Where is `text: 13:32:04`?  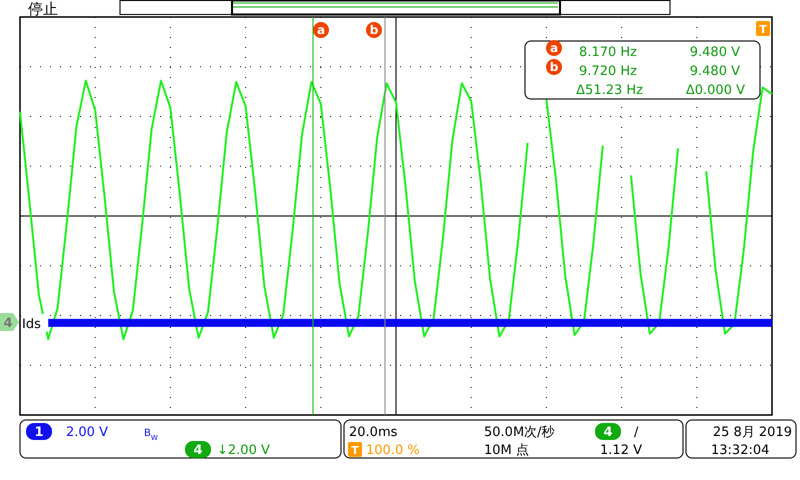
text: 13:32:04 is located at coordinates (740, 450).